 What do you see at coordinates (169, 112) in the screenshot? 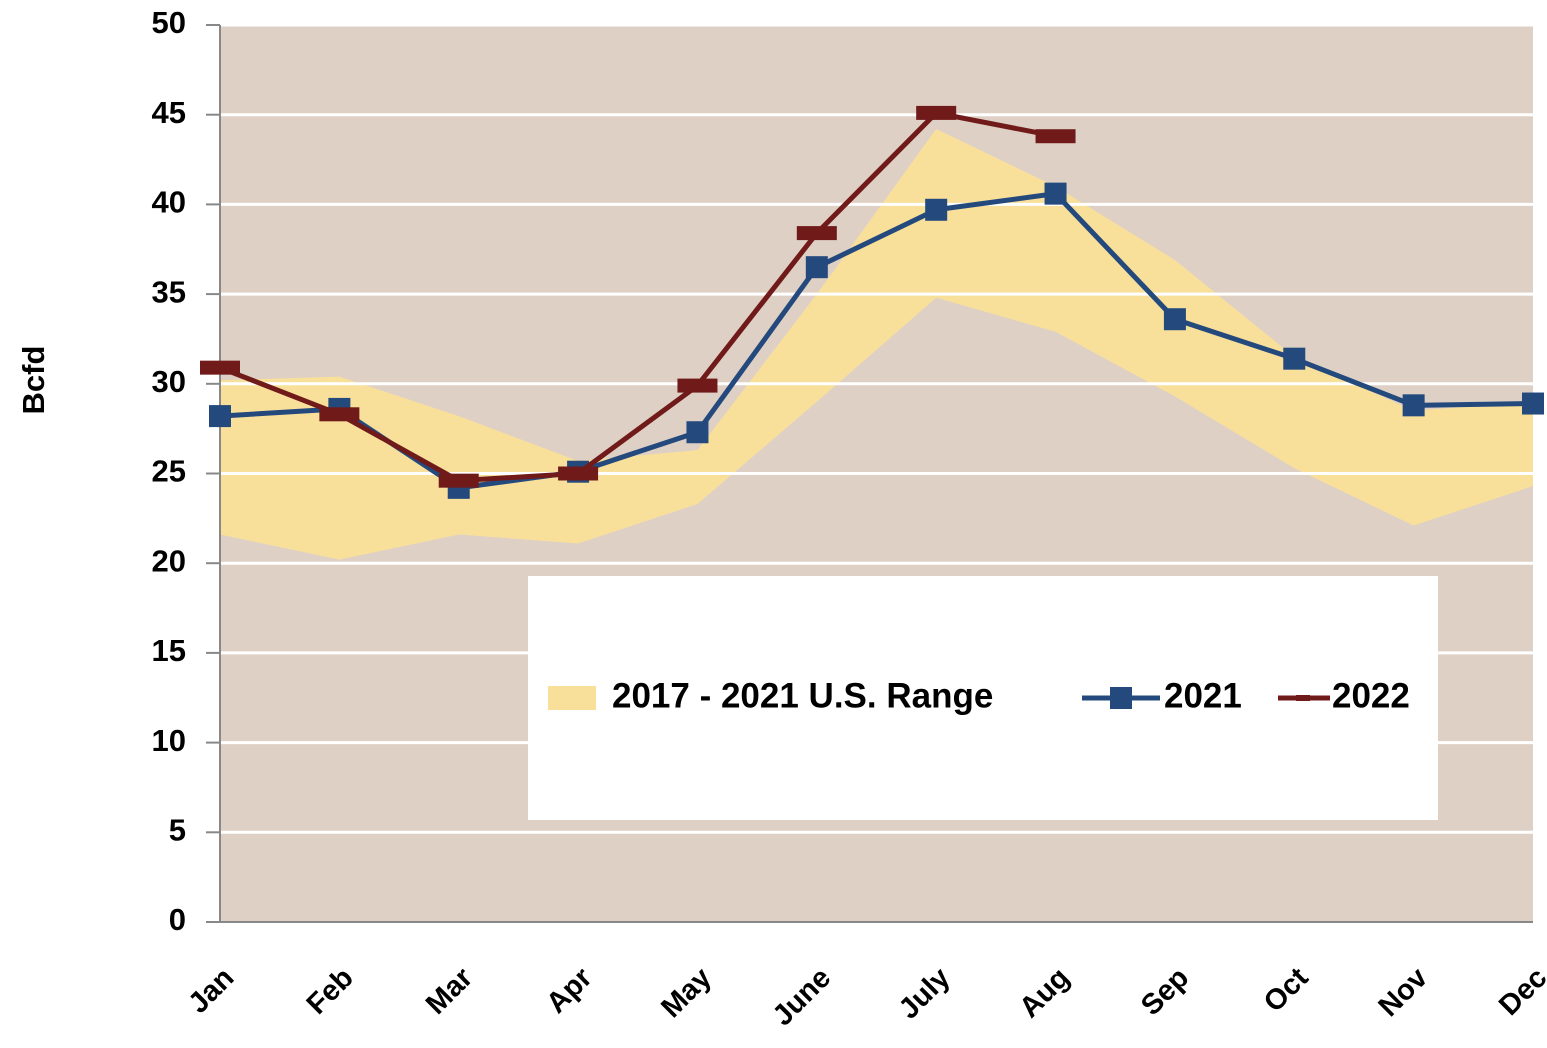
I see `y-tick-label: 45` at bounding box center [169, 112].